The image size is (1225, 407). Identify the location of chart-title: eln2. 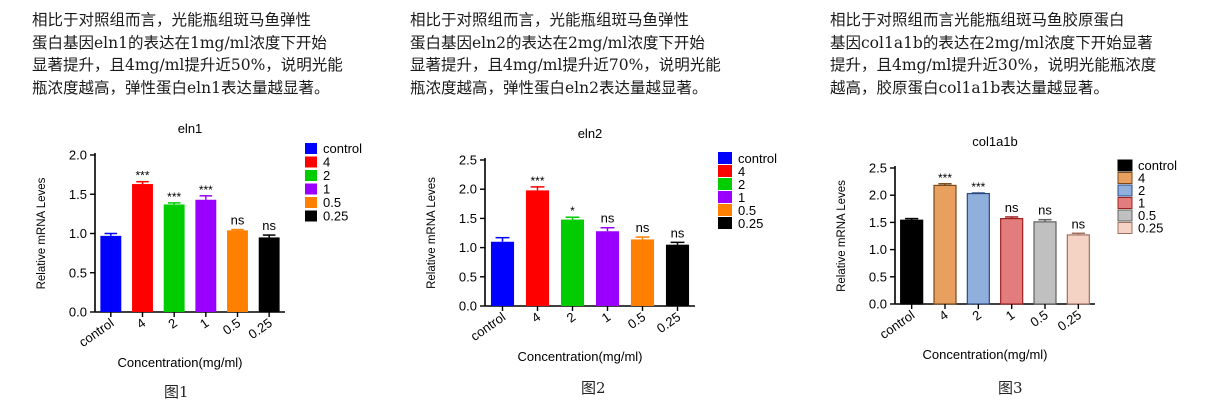
(590, 133).